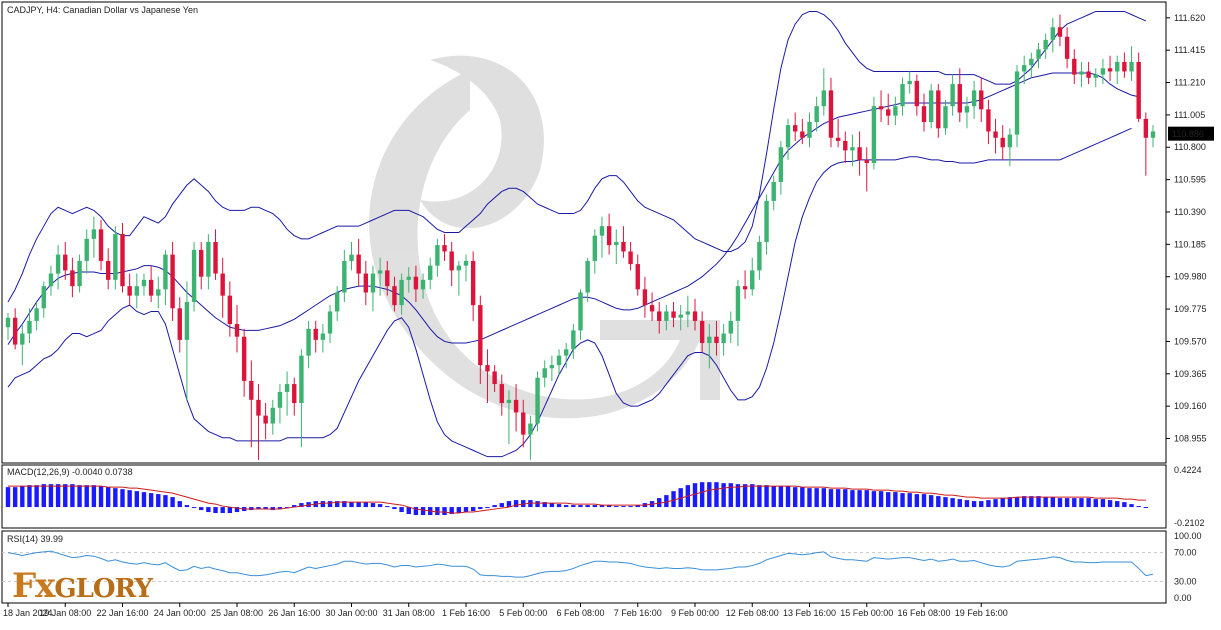 The height and width of the screenshot is (630, 1221). Describe the element at coordinates (981, 613) in the screenshot. I see `x-tick-label: 19 Feb 16:00` at that location.